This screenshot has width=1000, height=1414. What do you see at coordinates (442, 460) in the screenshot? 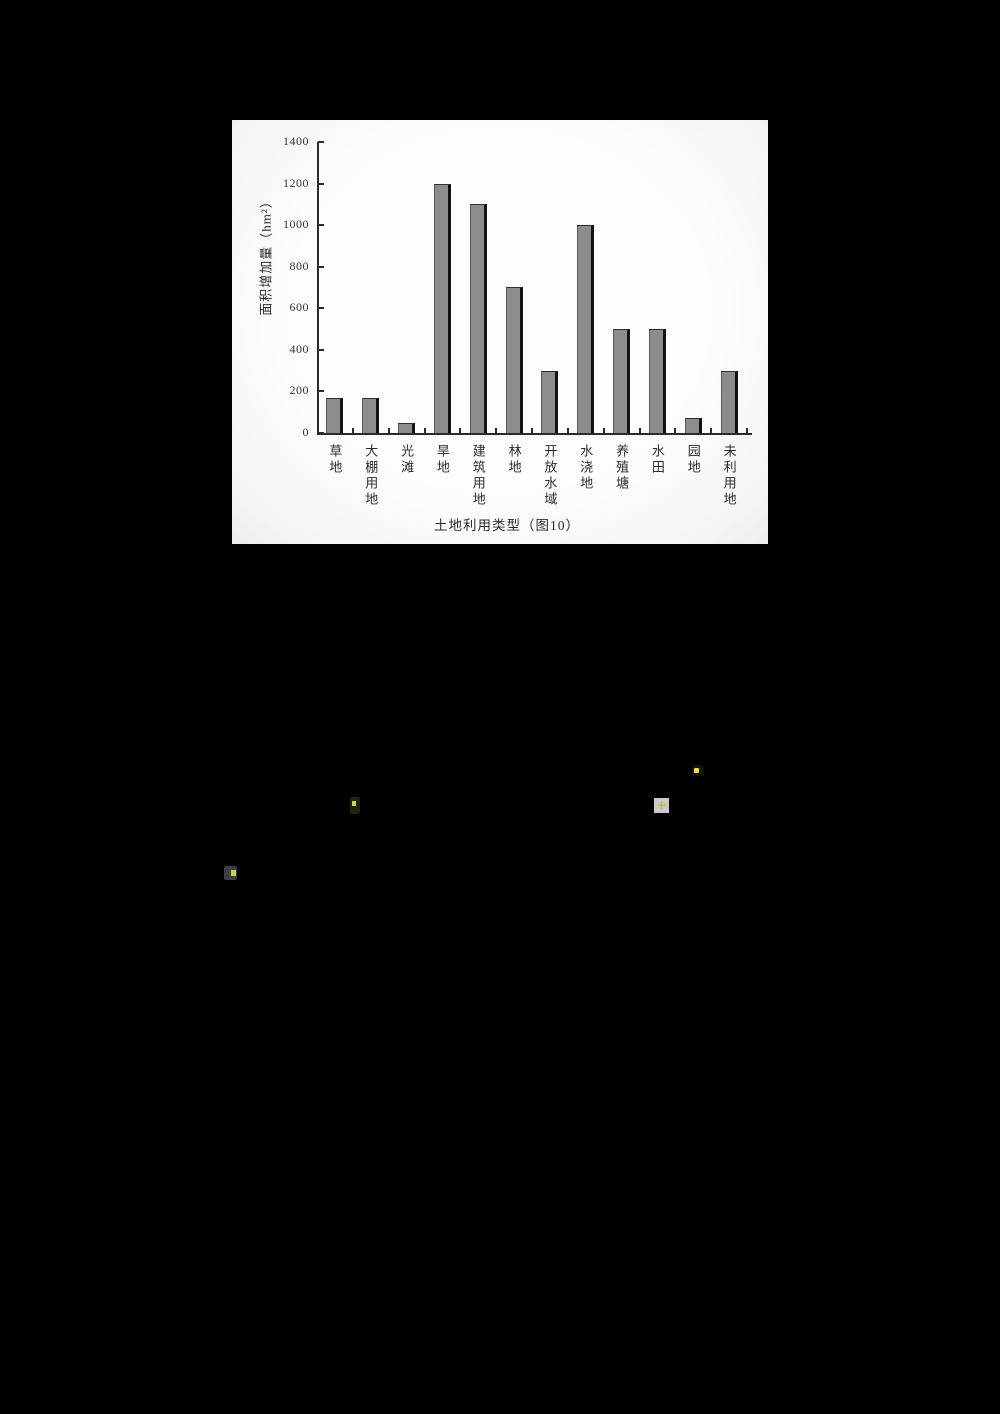
I see `category-label: 旱地` at bounding box center [442, 460].